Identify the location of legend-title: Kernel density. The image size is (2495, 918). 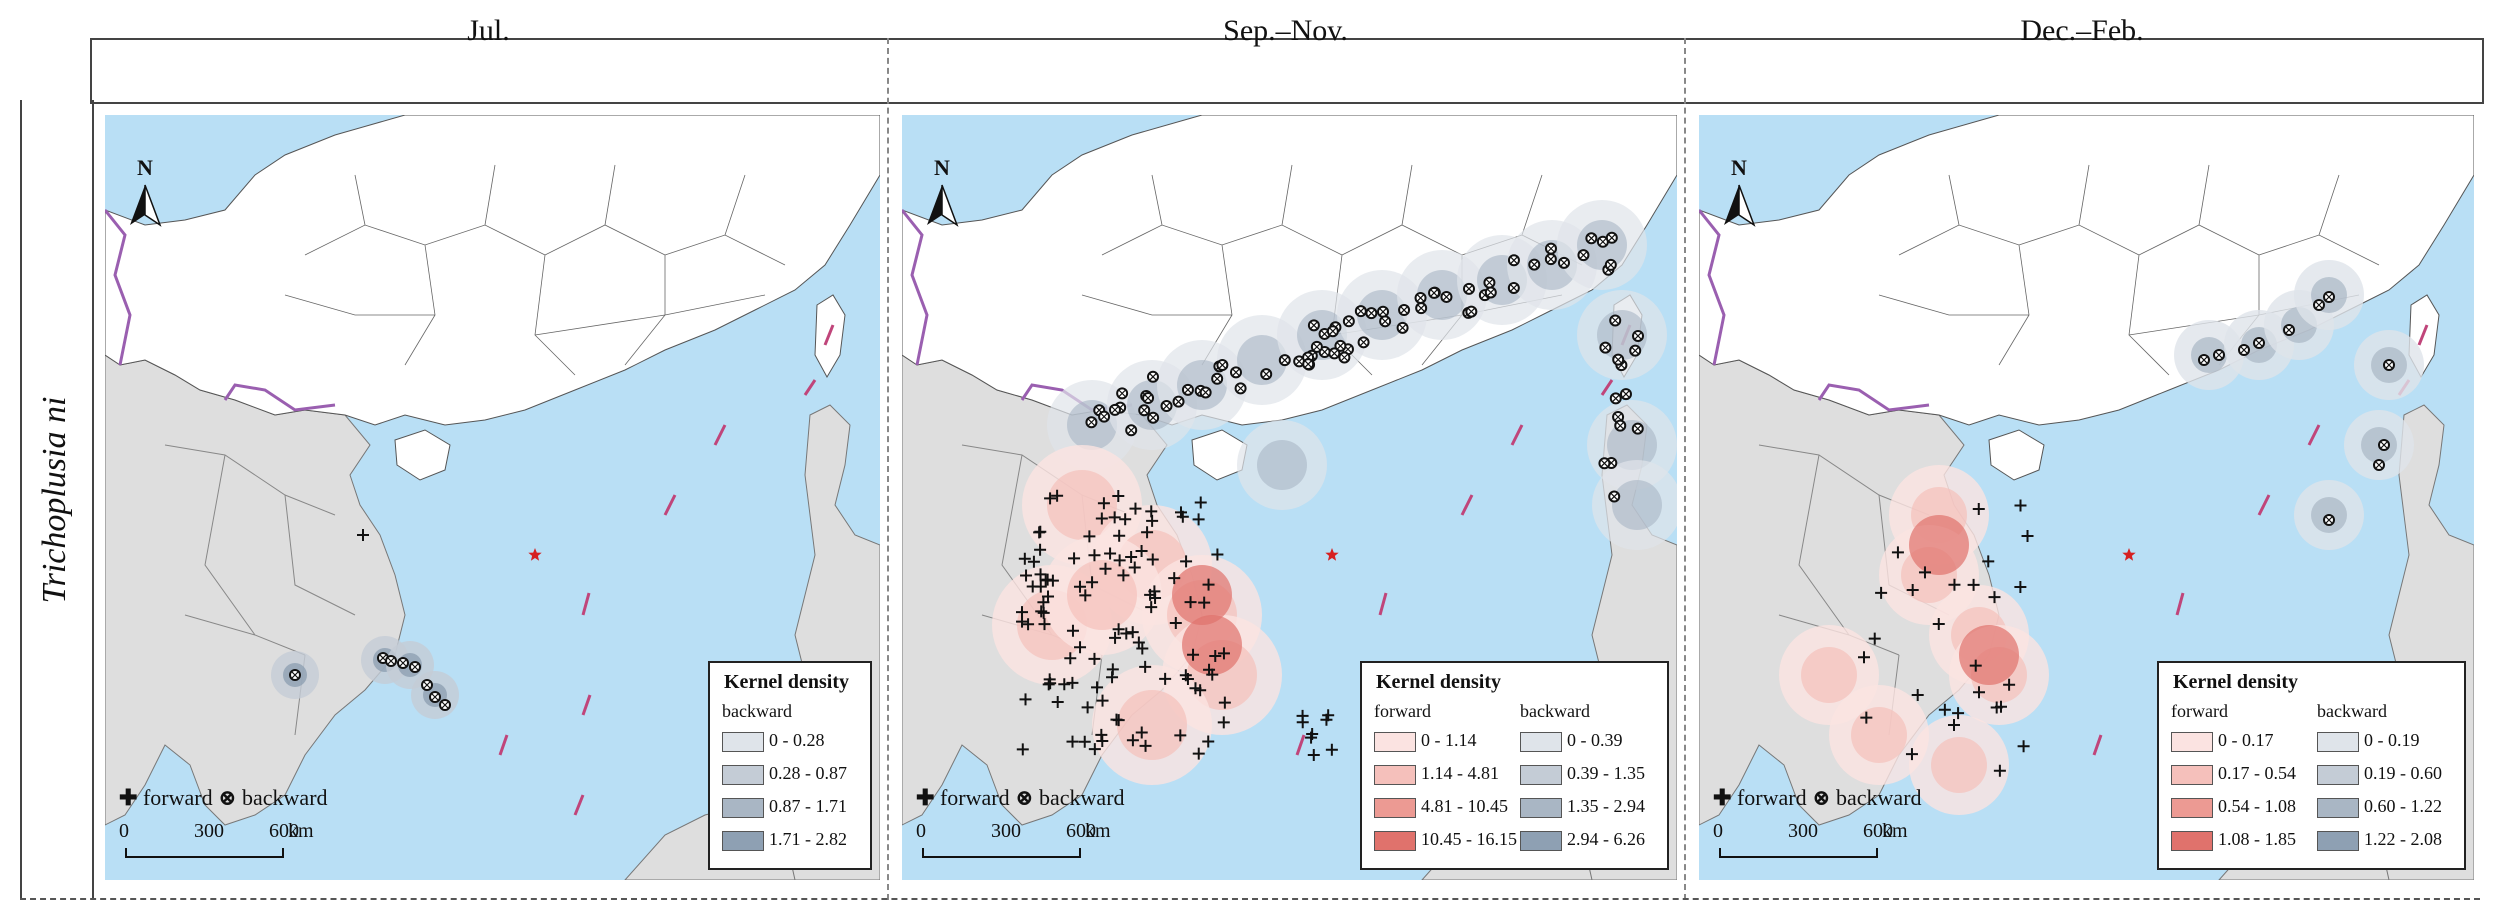
(2235, 682).